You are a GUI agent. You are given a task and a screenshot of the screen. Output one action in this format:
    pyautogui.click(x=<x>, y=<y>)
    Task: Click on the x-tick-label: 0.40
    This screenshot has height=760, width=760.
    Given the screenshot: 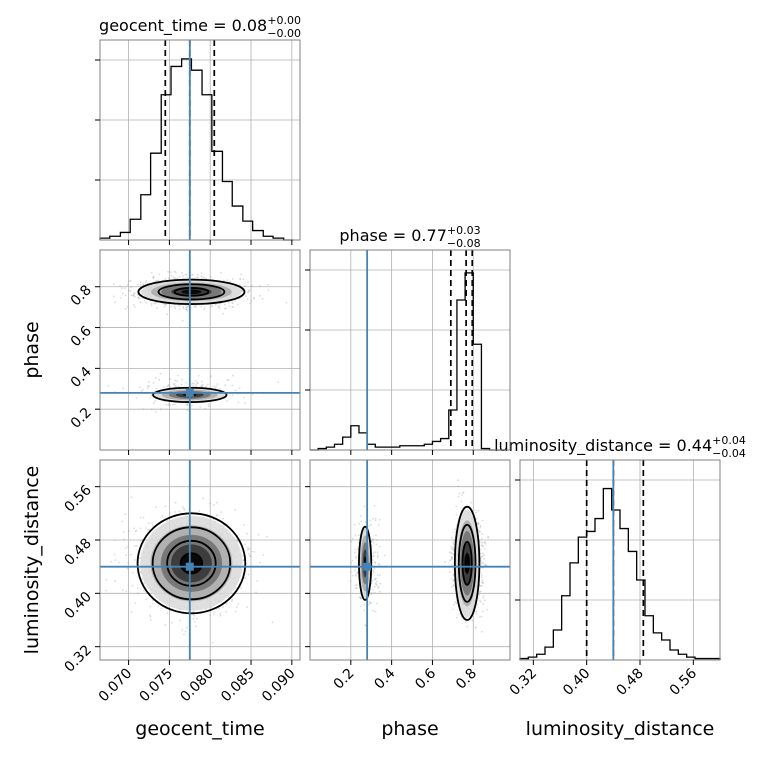 What is the action you would take?
    pyautogui.click(x=576, y=682)
    